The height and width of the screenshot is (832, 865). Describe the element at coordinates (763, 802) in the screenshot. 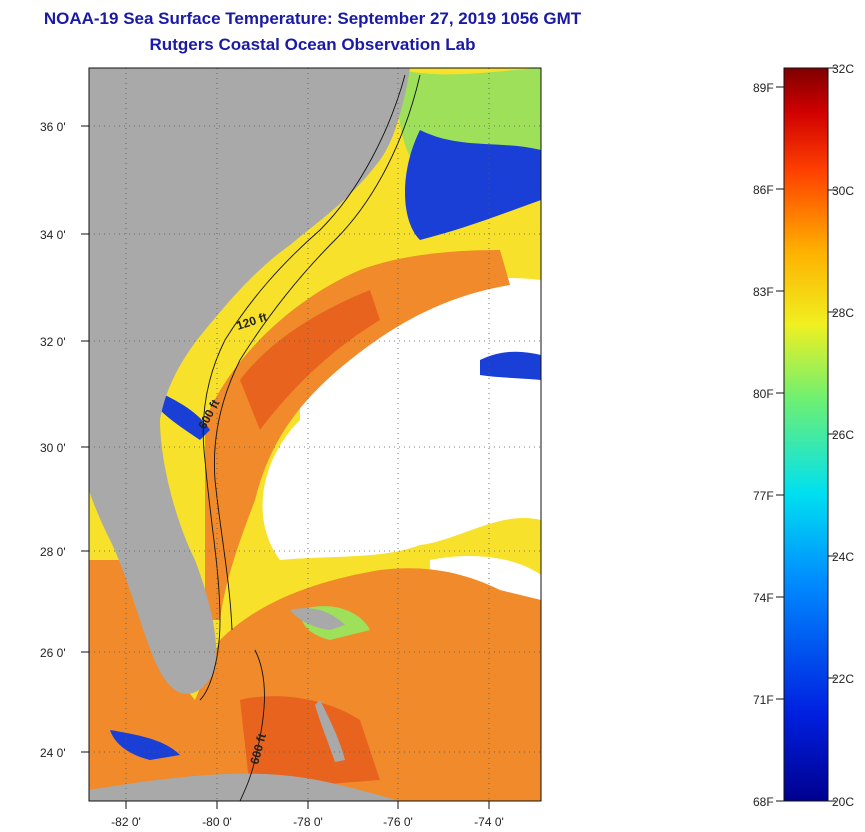

I see `colorbar-f-label: 68F` at that location.